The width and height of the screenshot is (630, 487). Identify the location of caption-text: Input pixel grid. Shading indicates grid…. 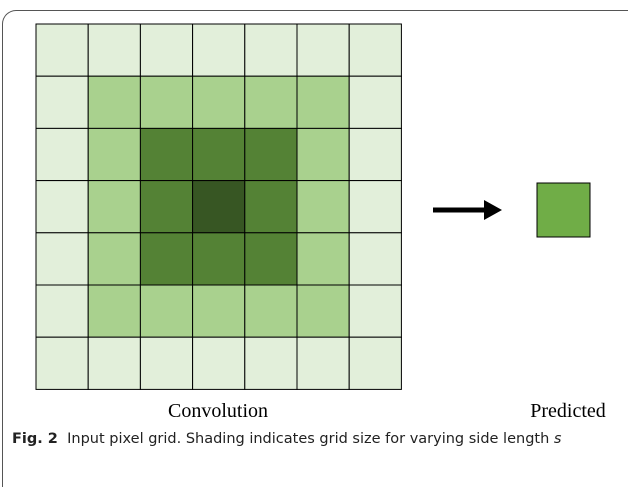
(310, 439).